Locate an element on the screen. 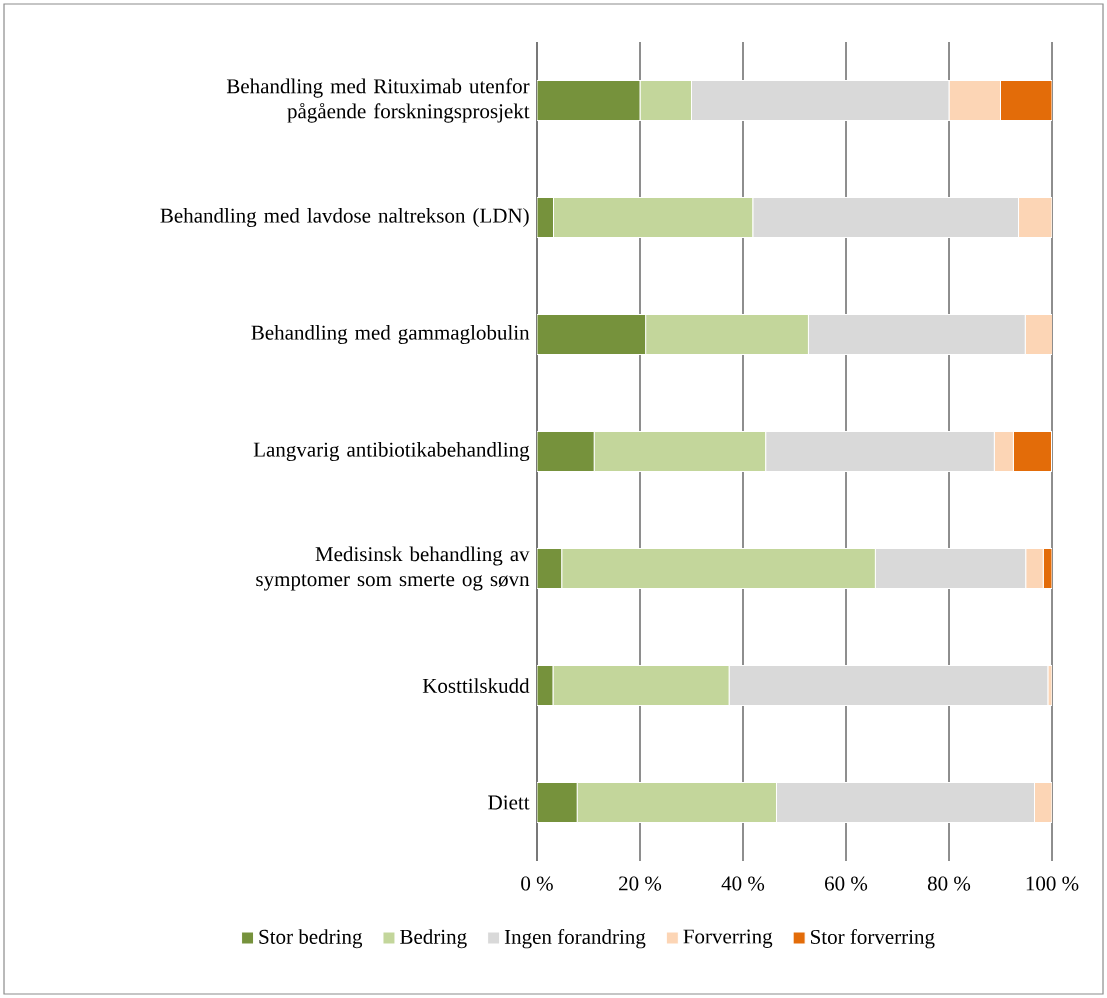 Image resolution: width=1107 pixels, height=998 pixels. x-tick-label: 60 % is located at coordinates (846, 883).